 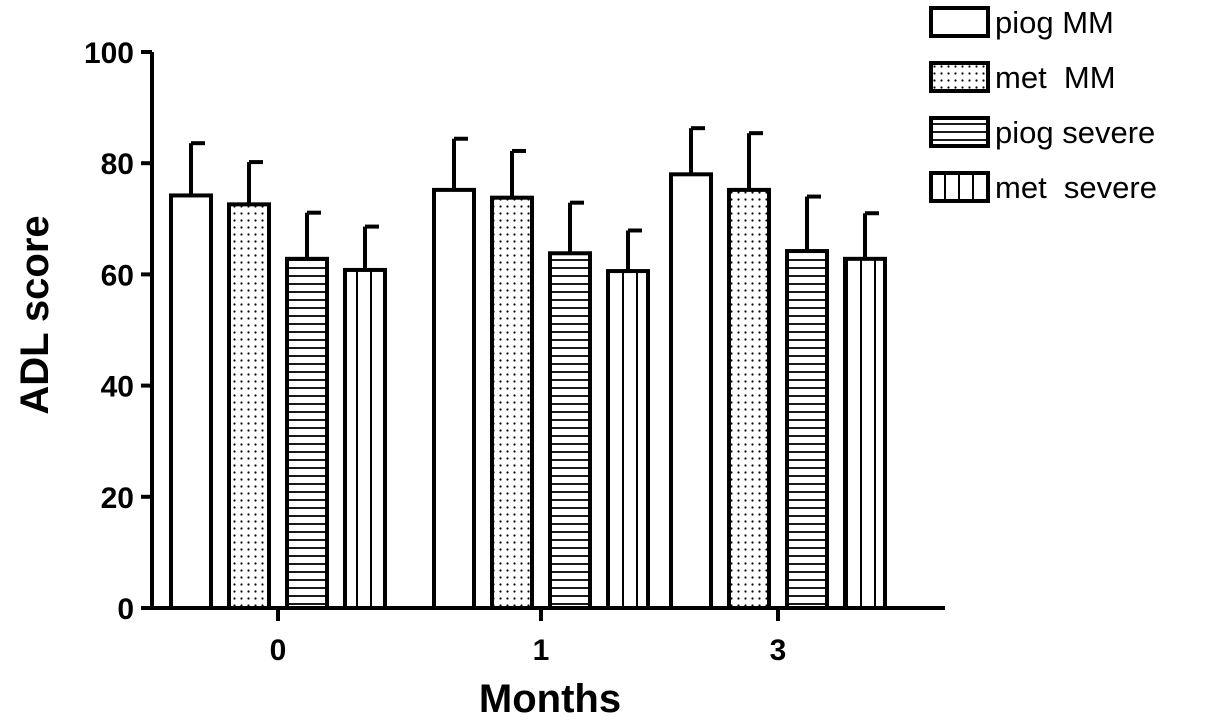 What do you see at coordinates (528, 637) in the screenshot?
I see `x-axis-ticks: 0 1 3` at bounding box center [528, 637].